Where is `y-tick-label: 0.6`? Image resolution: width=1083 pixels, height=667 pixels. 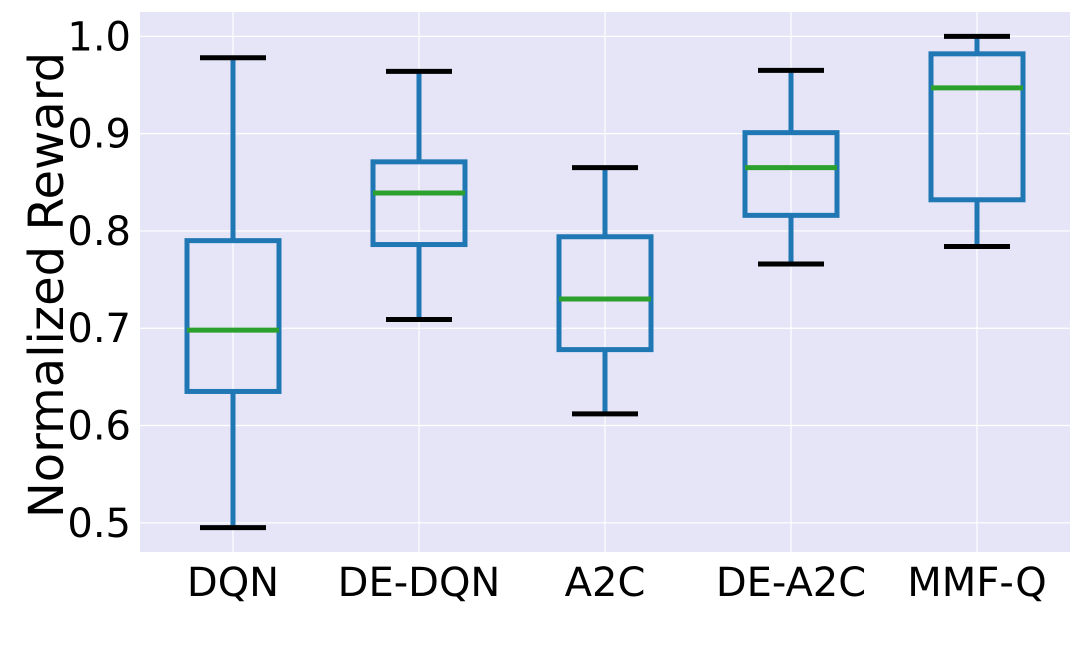 y-tick-label: 0.6 is located at coordinates (99, 427).